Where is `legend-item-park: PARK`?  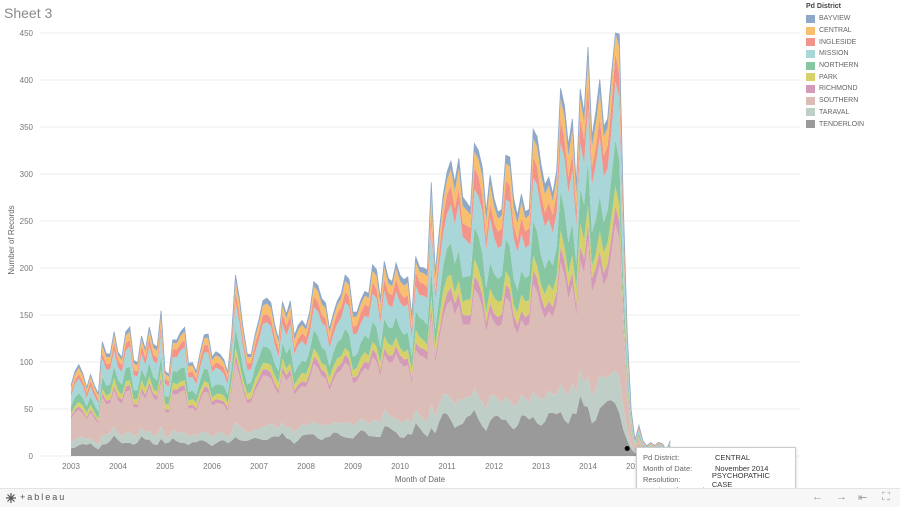 legend-item-park: PARK is located at coordinates (852, 77).